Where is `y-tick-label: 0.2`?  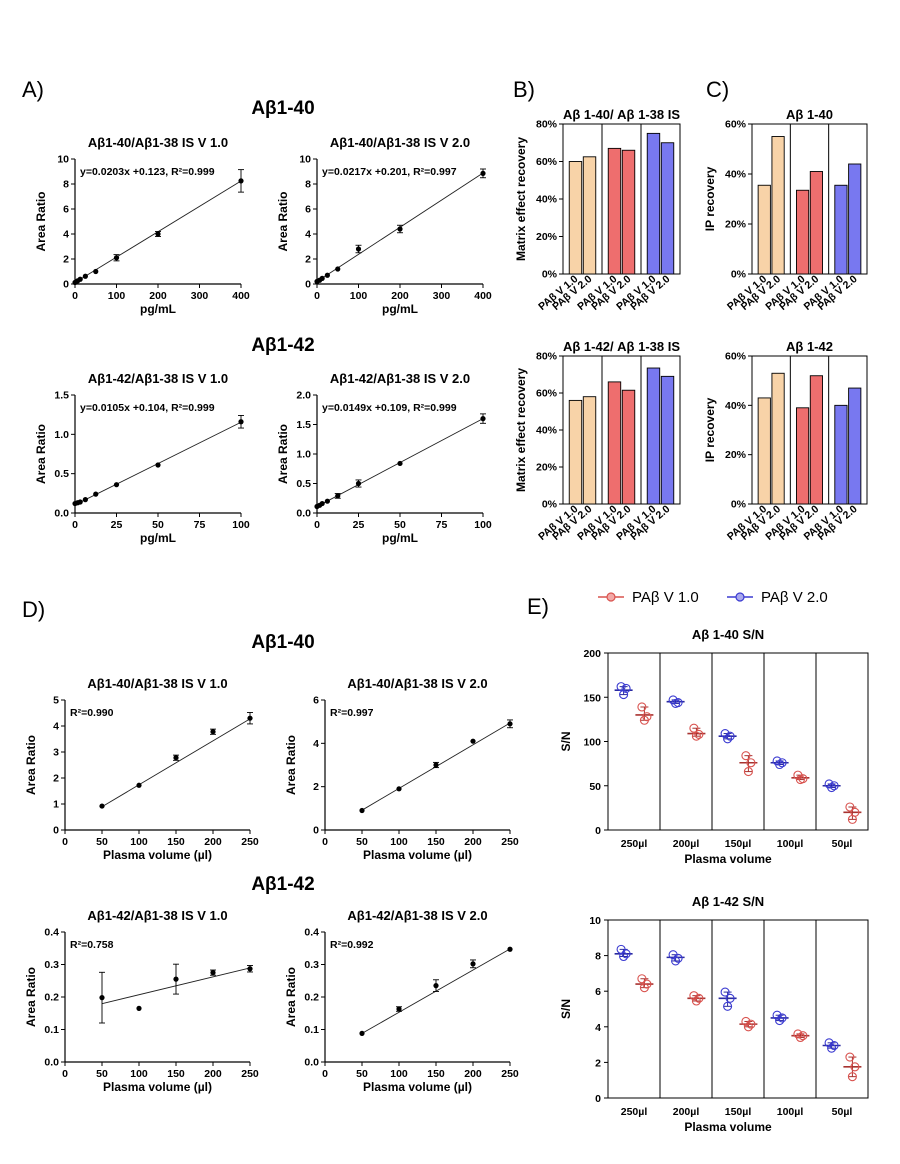 y-tick-label: 0.2 is located at coordinates (51, 998).